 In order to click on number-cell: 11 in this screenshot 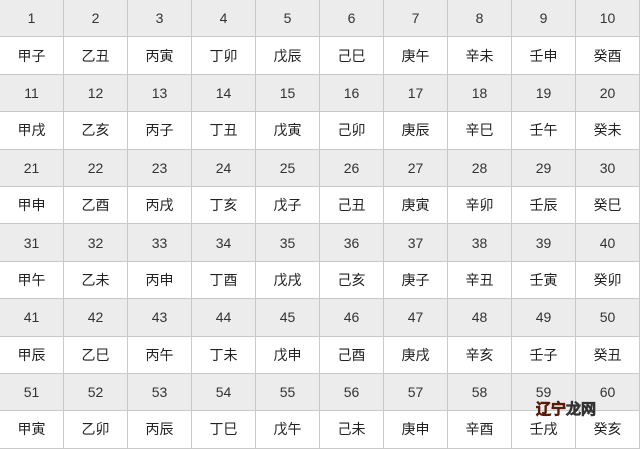, I will do `click(32, 93)`.